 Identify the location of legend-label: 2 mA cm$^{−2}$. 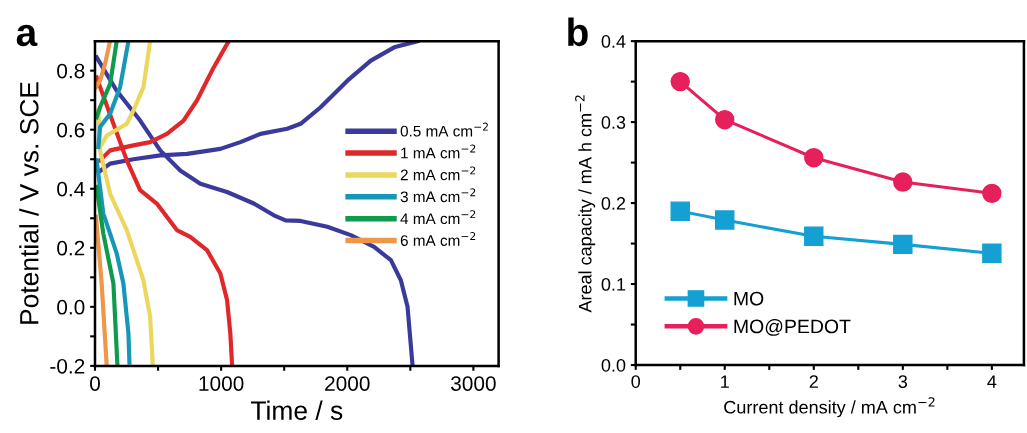
(438, 173).